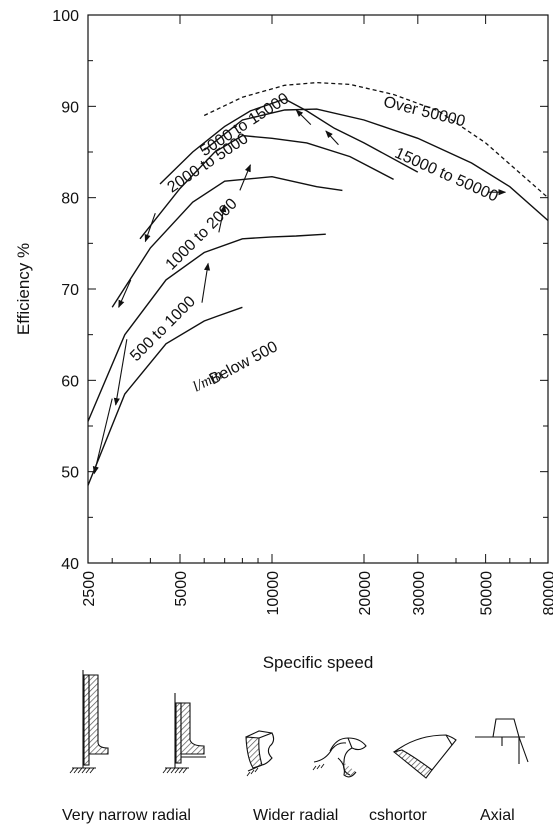 This screenshot has height=826, width=553. Describe the element at coordinates (181, 589) in the screenshot. I see `x-tick-label: 5000` at that location.